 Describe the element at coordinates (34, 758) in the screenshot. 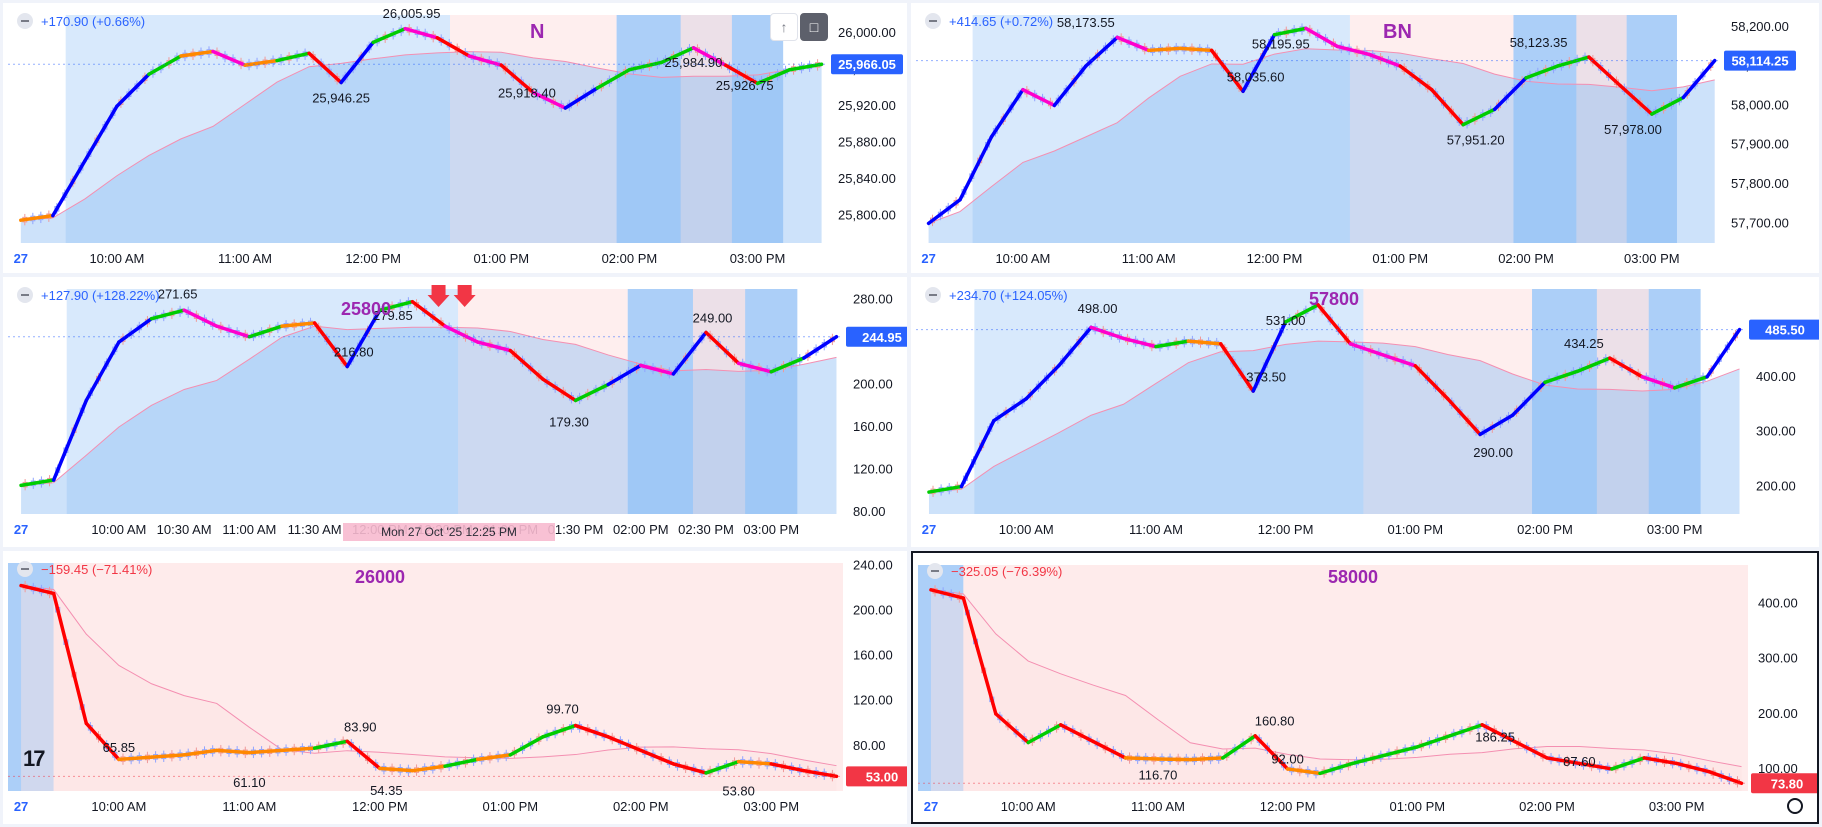

I see `tradingview-logo: 17` at that location.